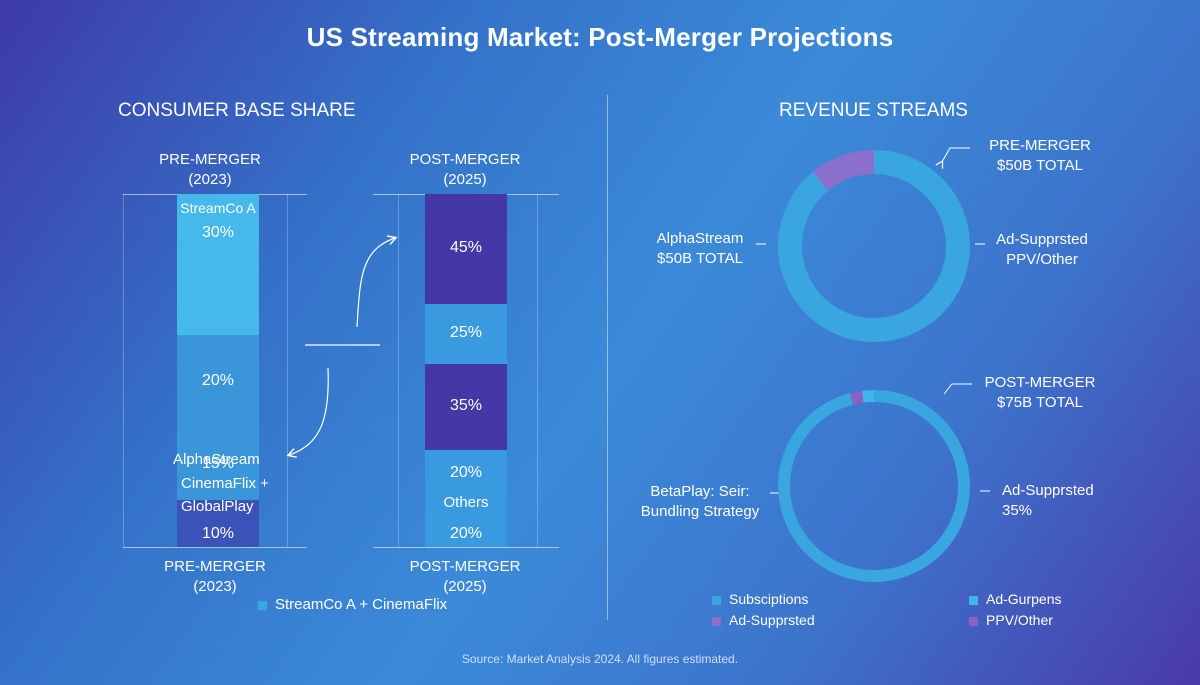 The width and height of the screenshot is (1200, 685). I want to click on post-frame-left, so click(398, 370).